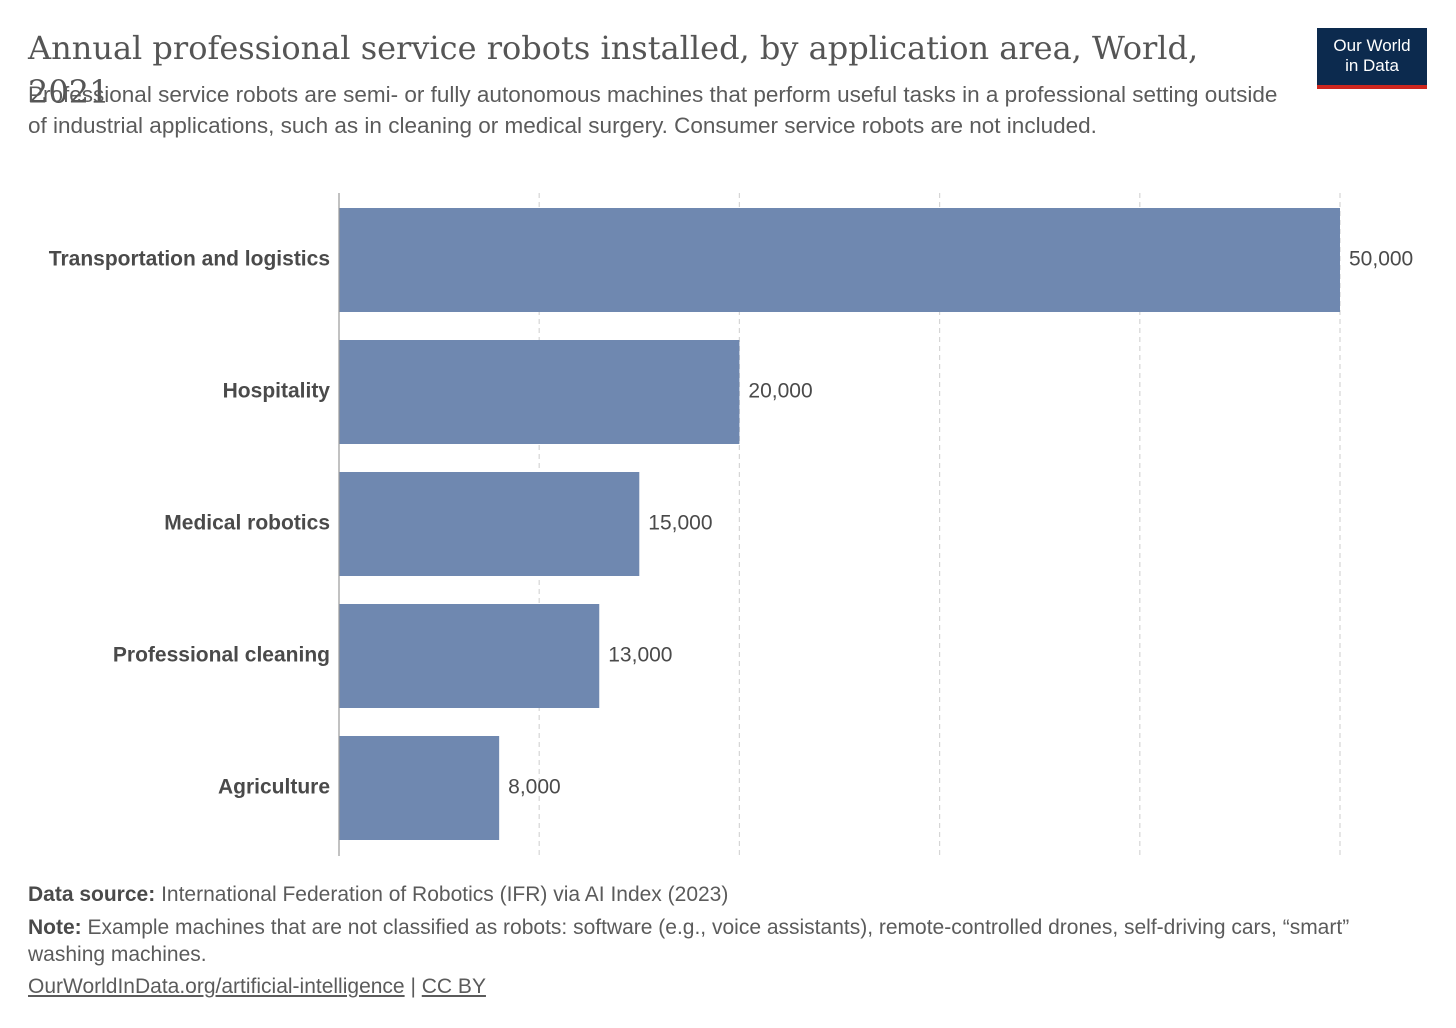 The width and height of the screenshot is (1456, 1028). Describe the element at coordinates (489, 524) in the screenshot. I see `bar-medical-robotics` at that location.